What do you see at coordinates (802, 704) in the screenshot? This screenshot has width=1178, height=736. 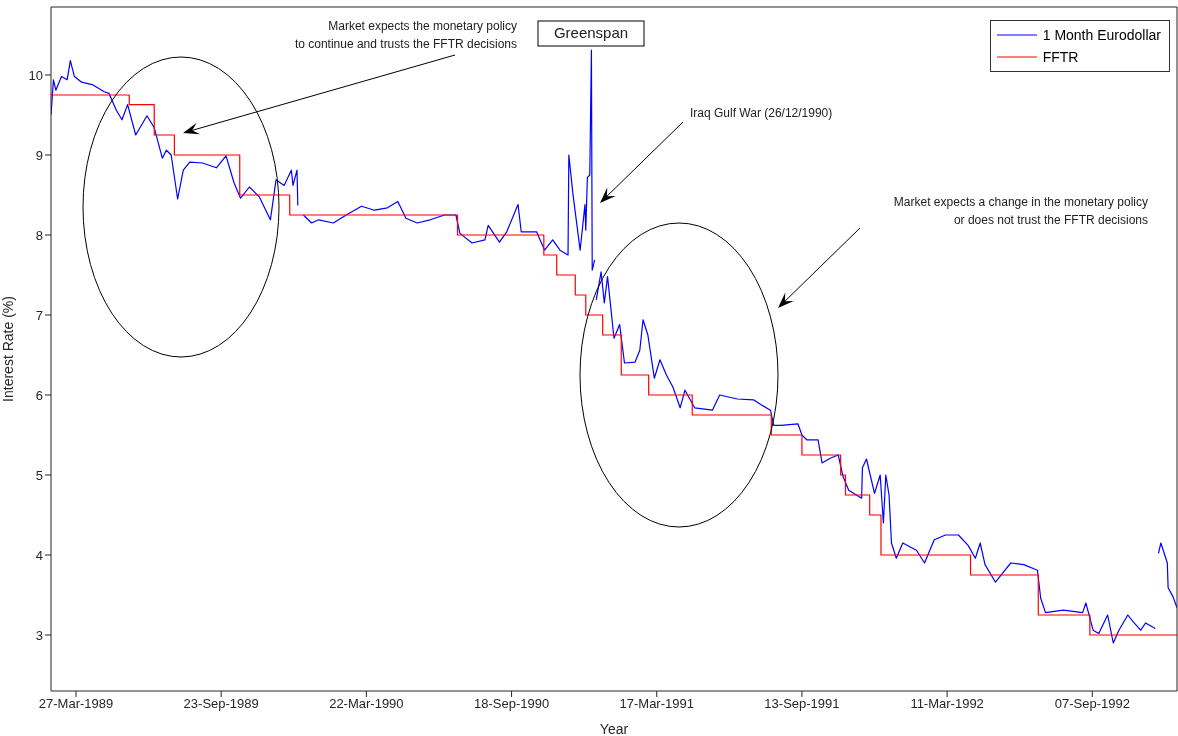 I see `x-tick-label: 13-Sep-1991` at bounding box center [802, 704].